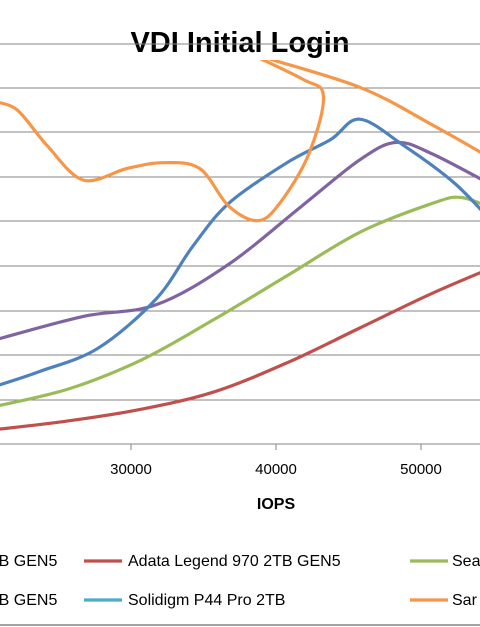 This screenshot has height=627, width=480. What do you see at coordinates (276, 469) in the screenshot?
I see `x-tick-label: 40000` at bounding box center [276, 469].